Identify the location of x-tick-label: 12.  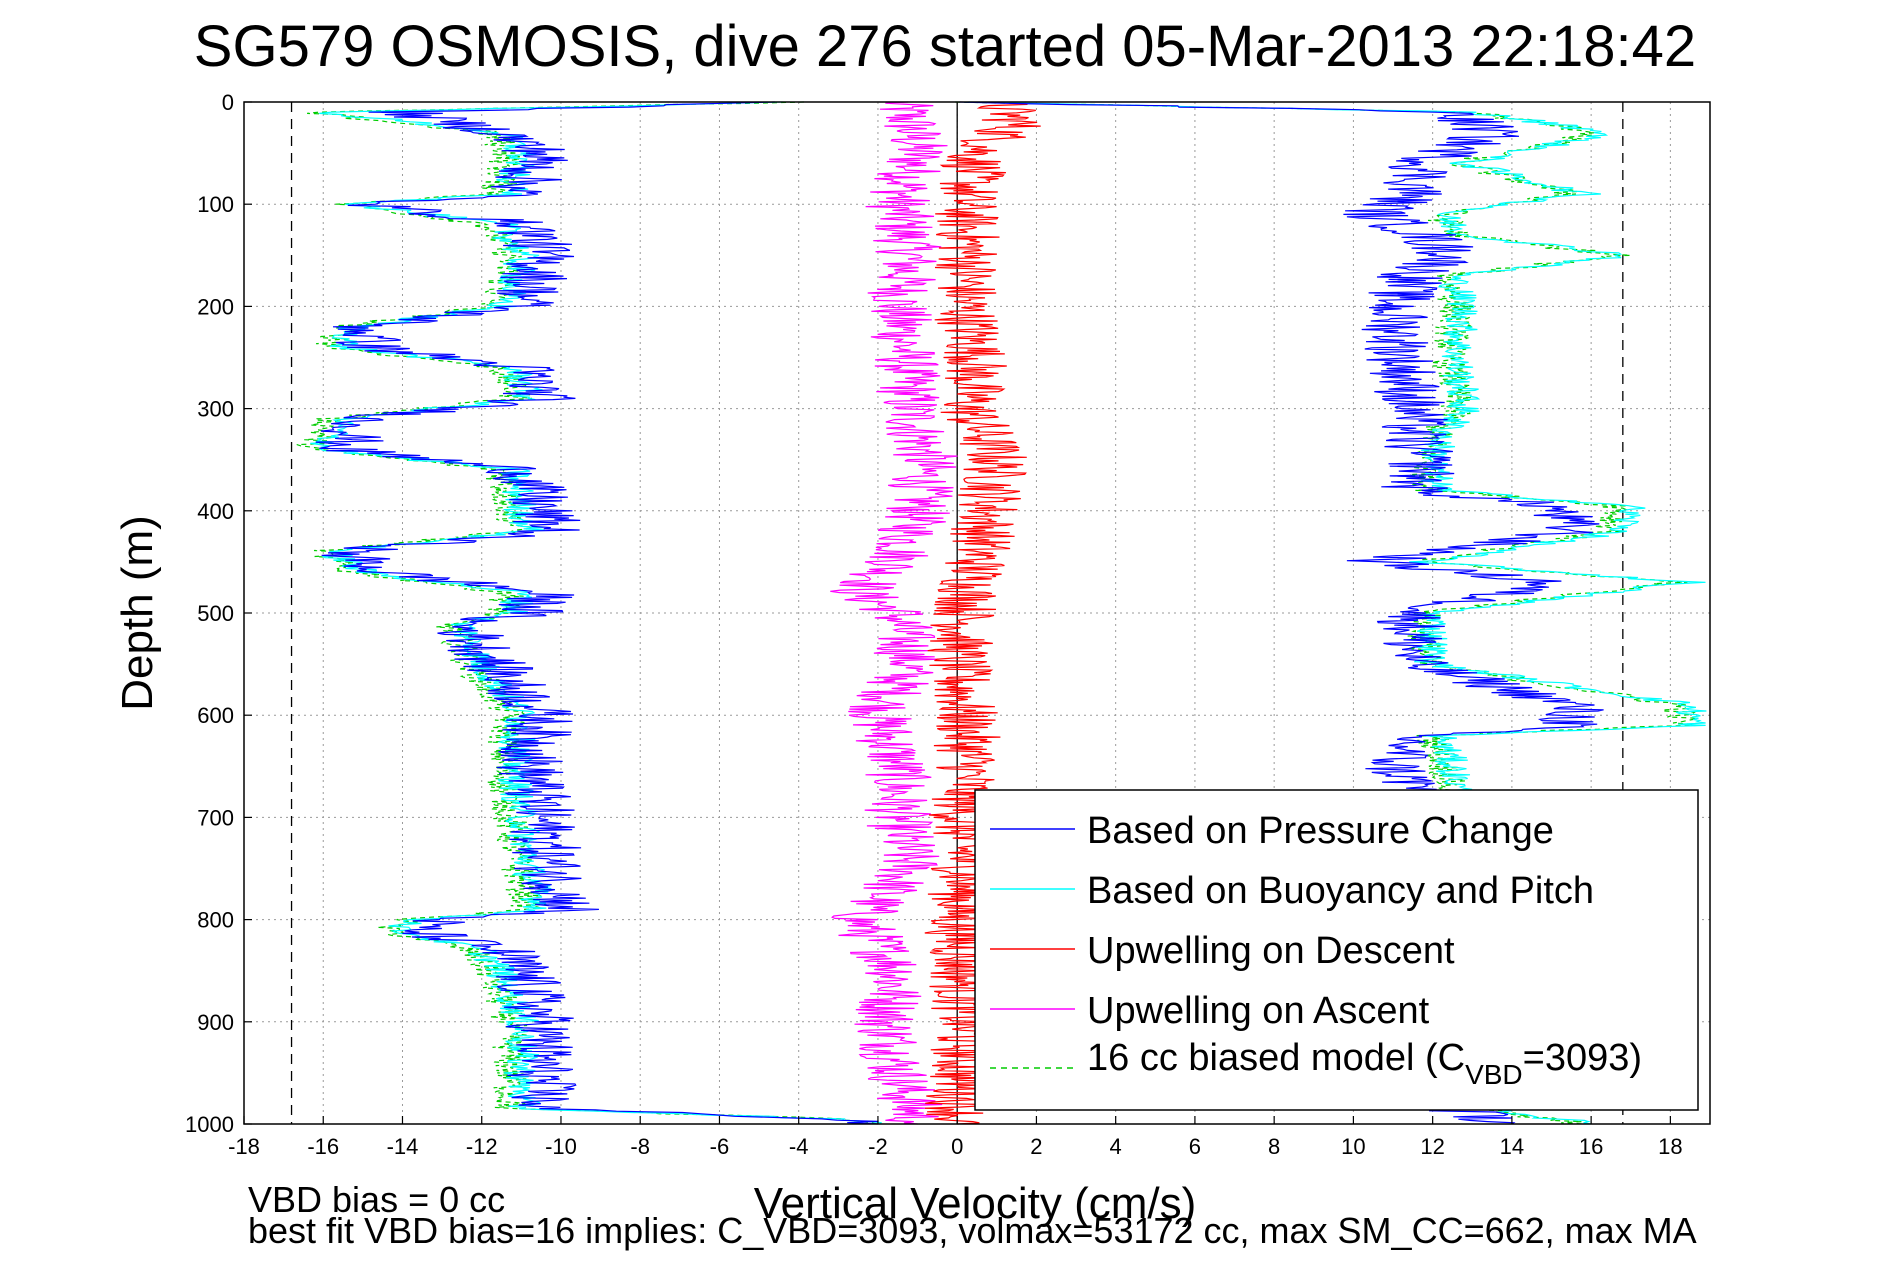
(1432, 1146).